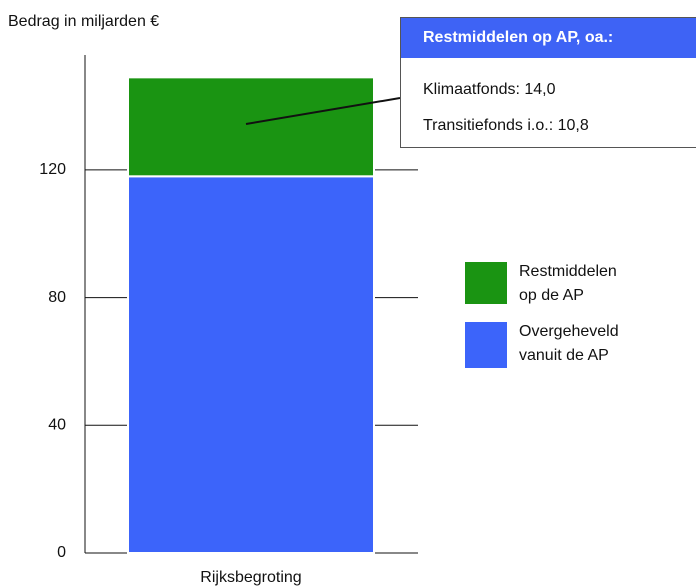  Describe the element at coordinates (506, 125) in the screenshot. I see `callout-line: Transitiefonds i.o.: 10,8` at that location.